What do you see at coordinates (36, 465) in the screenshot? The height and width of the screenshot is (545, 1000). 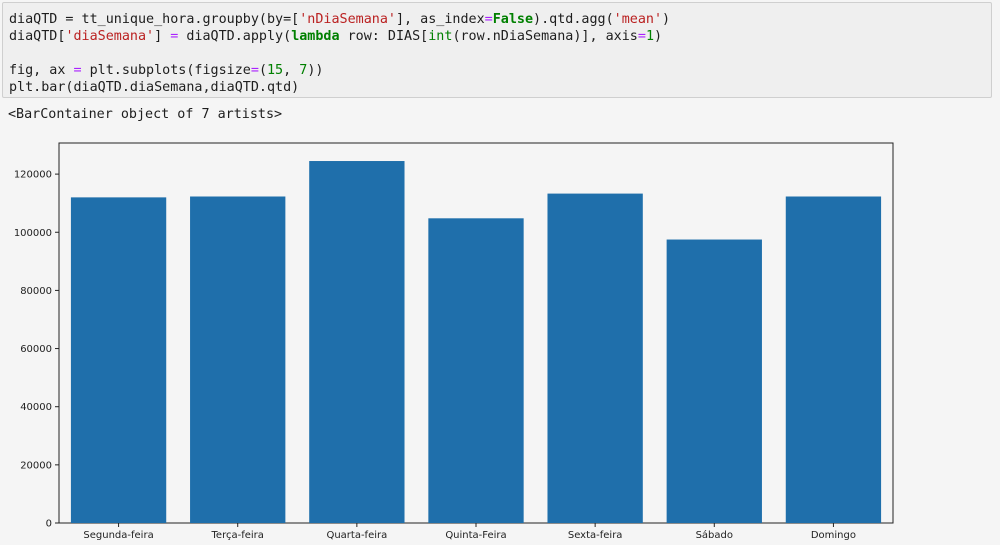 I see `y-tick-label: 20000` at bounding box center [36, 465].